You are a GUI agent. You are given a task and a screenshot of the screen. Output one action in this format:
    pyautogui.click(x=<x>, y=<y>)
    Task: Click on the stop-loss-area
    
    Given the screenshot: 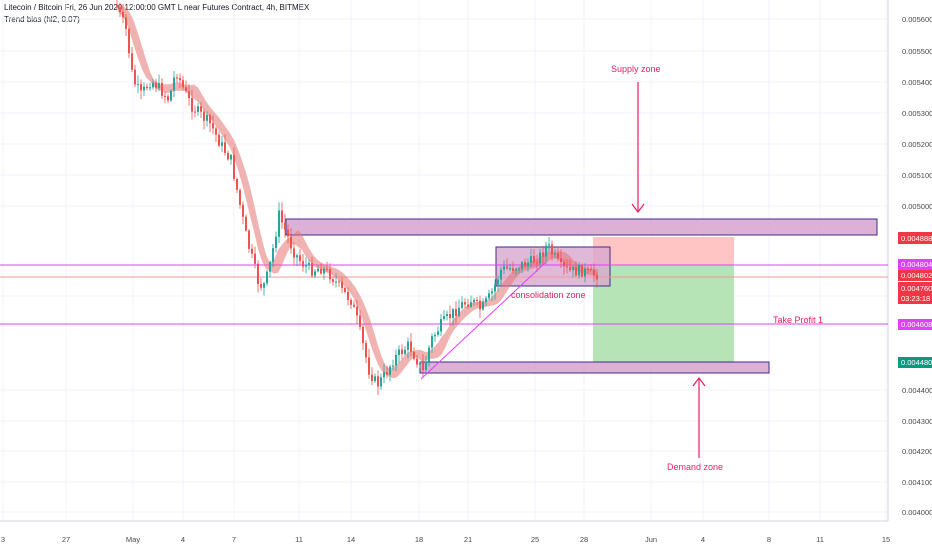 What is the action you would take?
    pyautogui.click(x=663, y=251)
    